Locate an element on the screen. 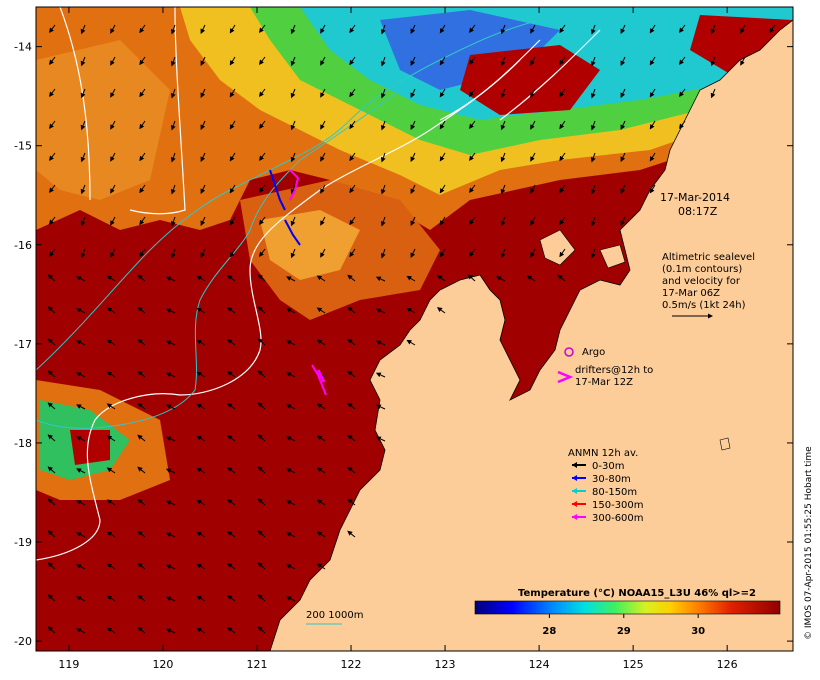 The image size is (820, 680). timestamp-time: 08:17Z is located at coordinates (698, 211).